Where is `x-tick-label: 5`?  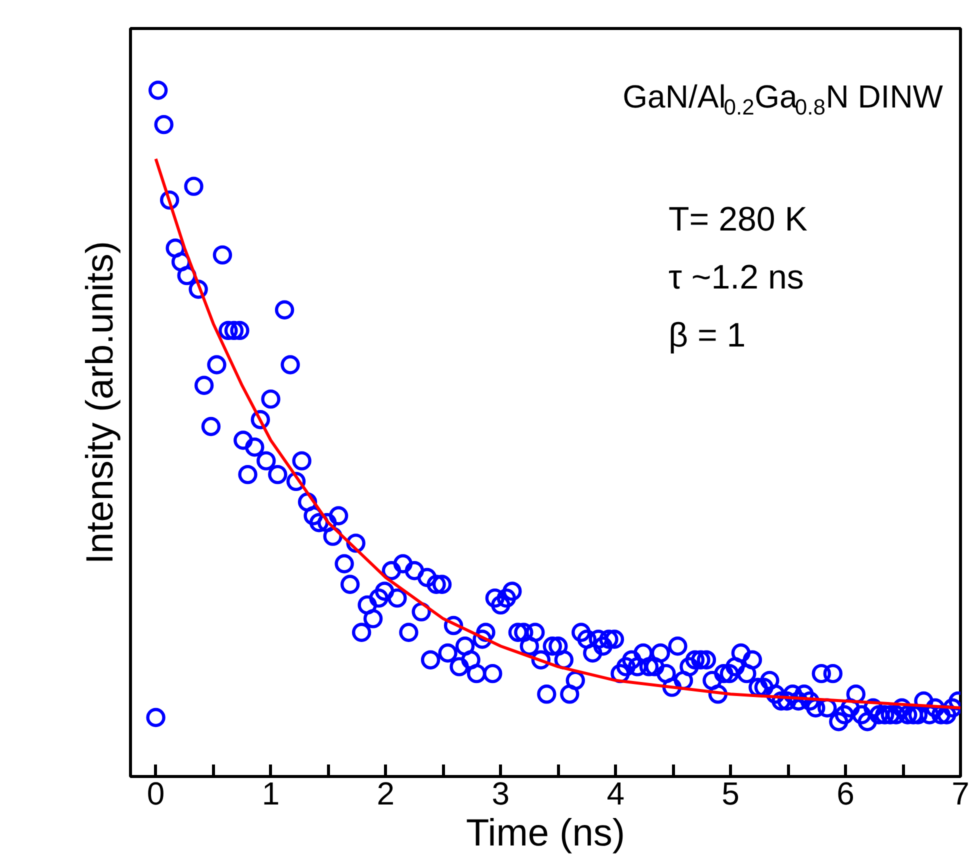 x-tick-label: 5 is located at coordinates (731, 794).